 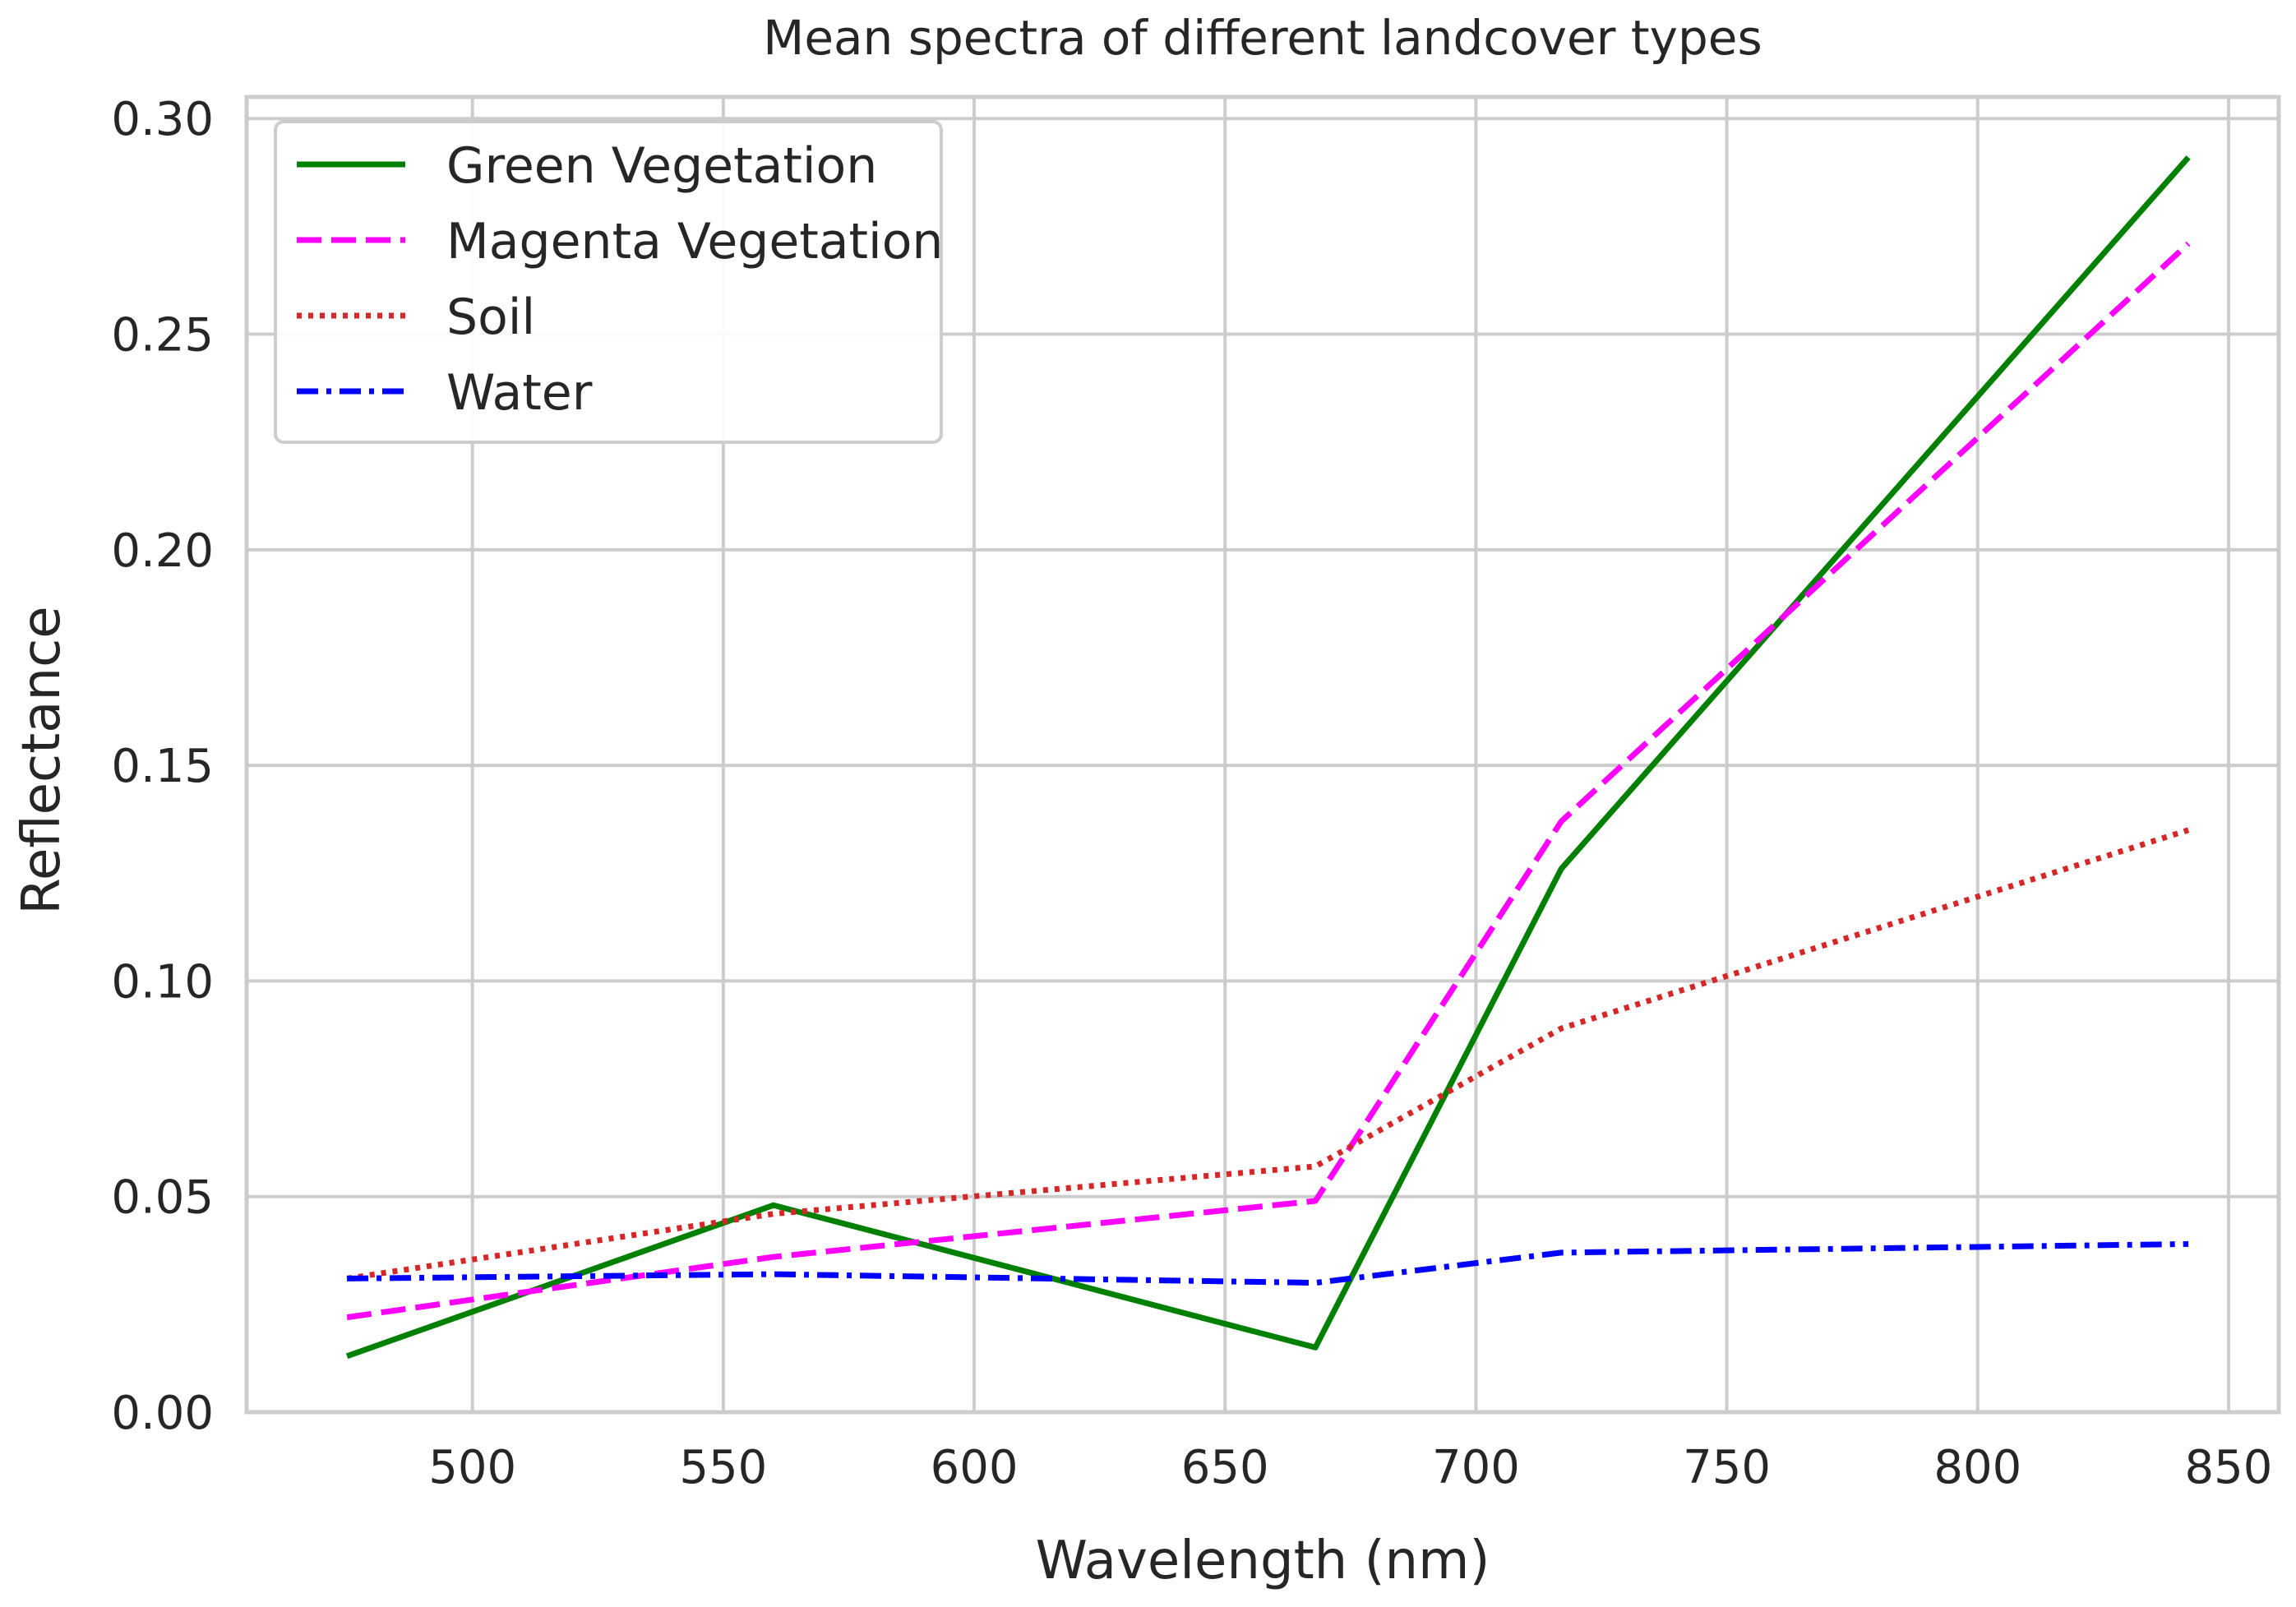 I want to click on series-line-water, so click(x=1268, y=1263).